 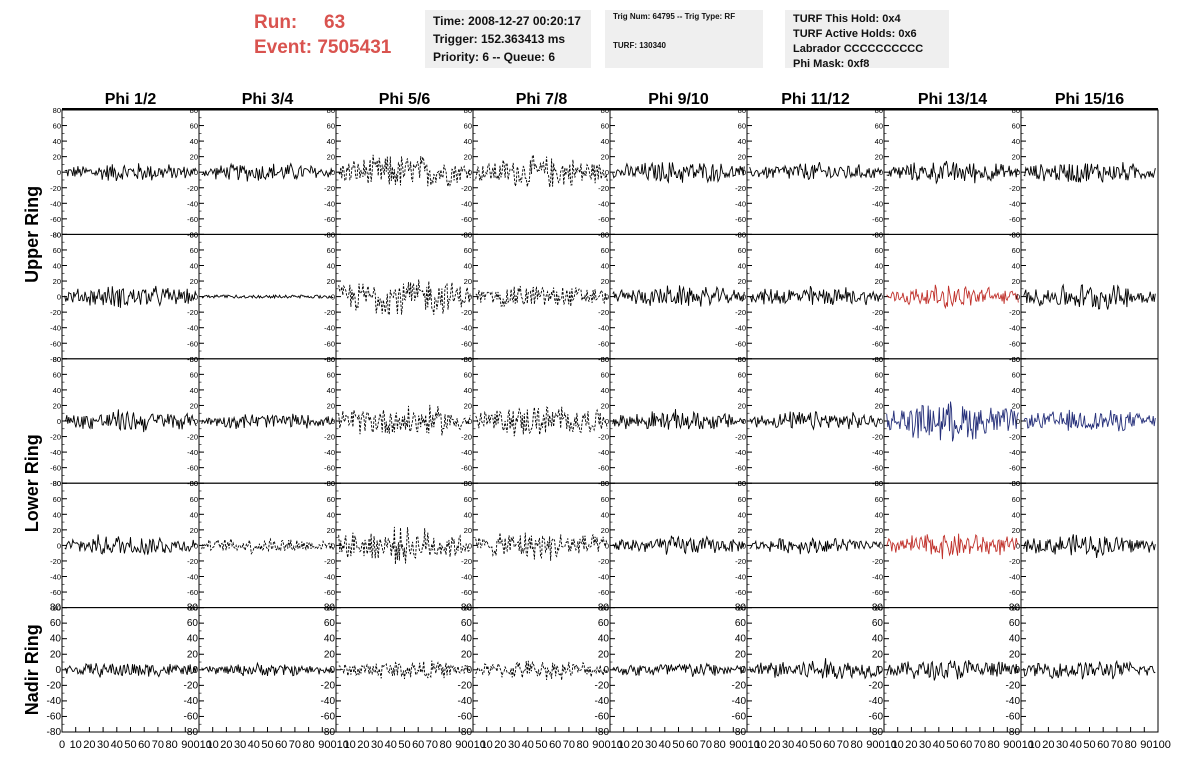 I want to click on x-tick-label: 0, so click(x=62, y=745).